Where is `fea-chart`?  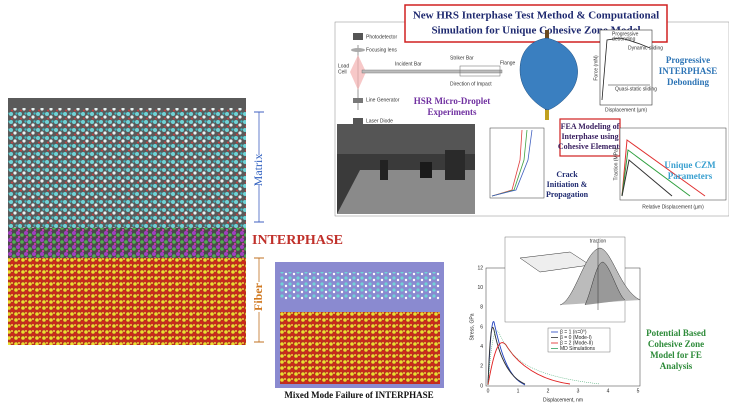 fea-chart is located at coordinates (517, 163).